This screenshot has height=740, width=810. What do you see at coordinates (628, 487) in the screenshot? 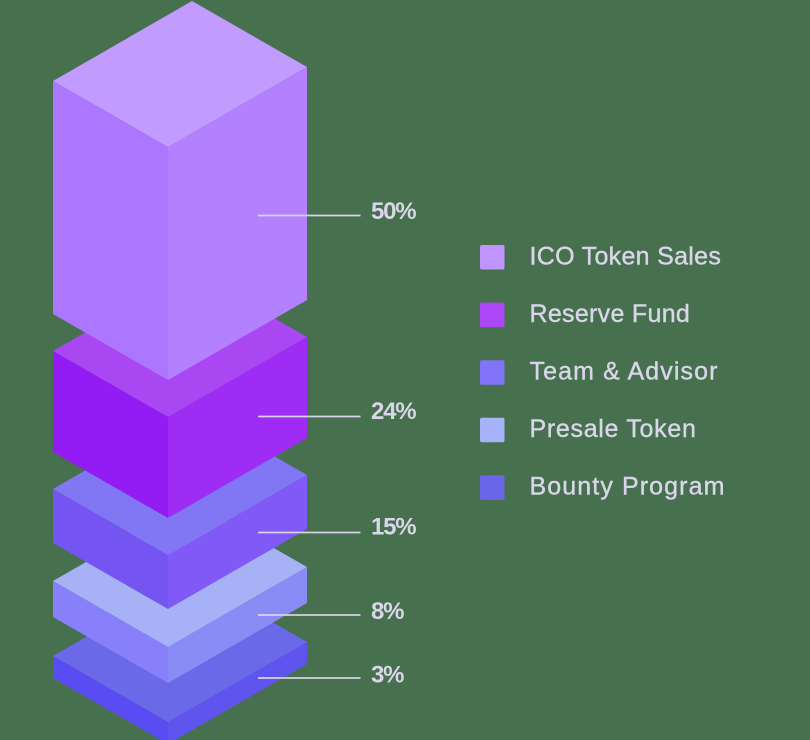
I see `svg-text: Bounty Program` at bounding box center [628, 487].